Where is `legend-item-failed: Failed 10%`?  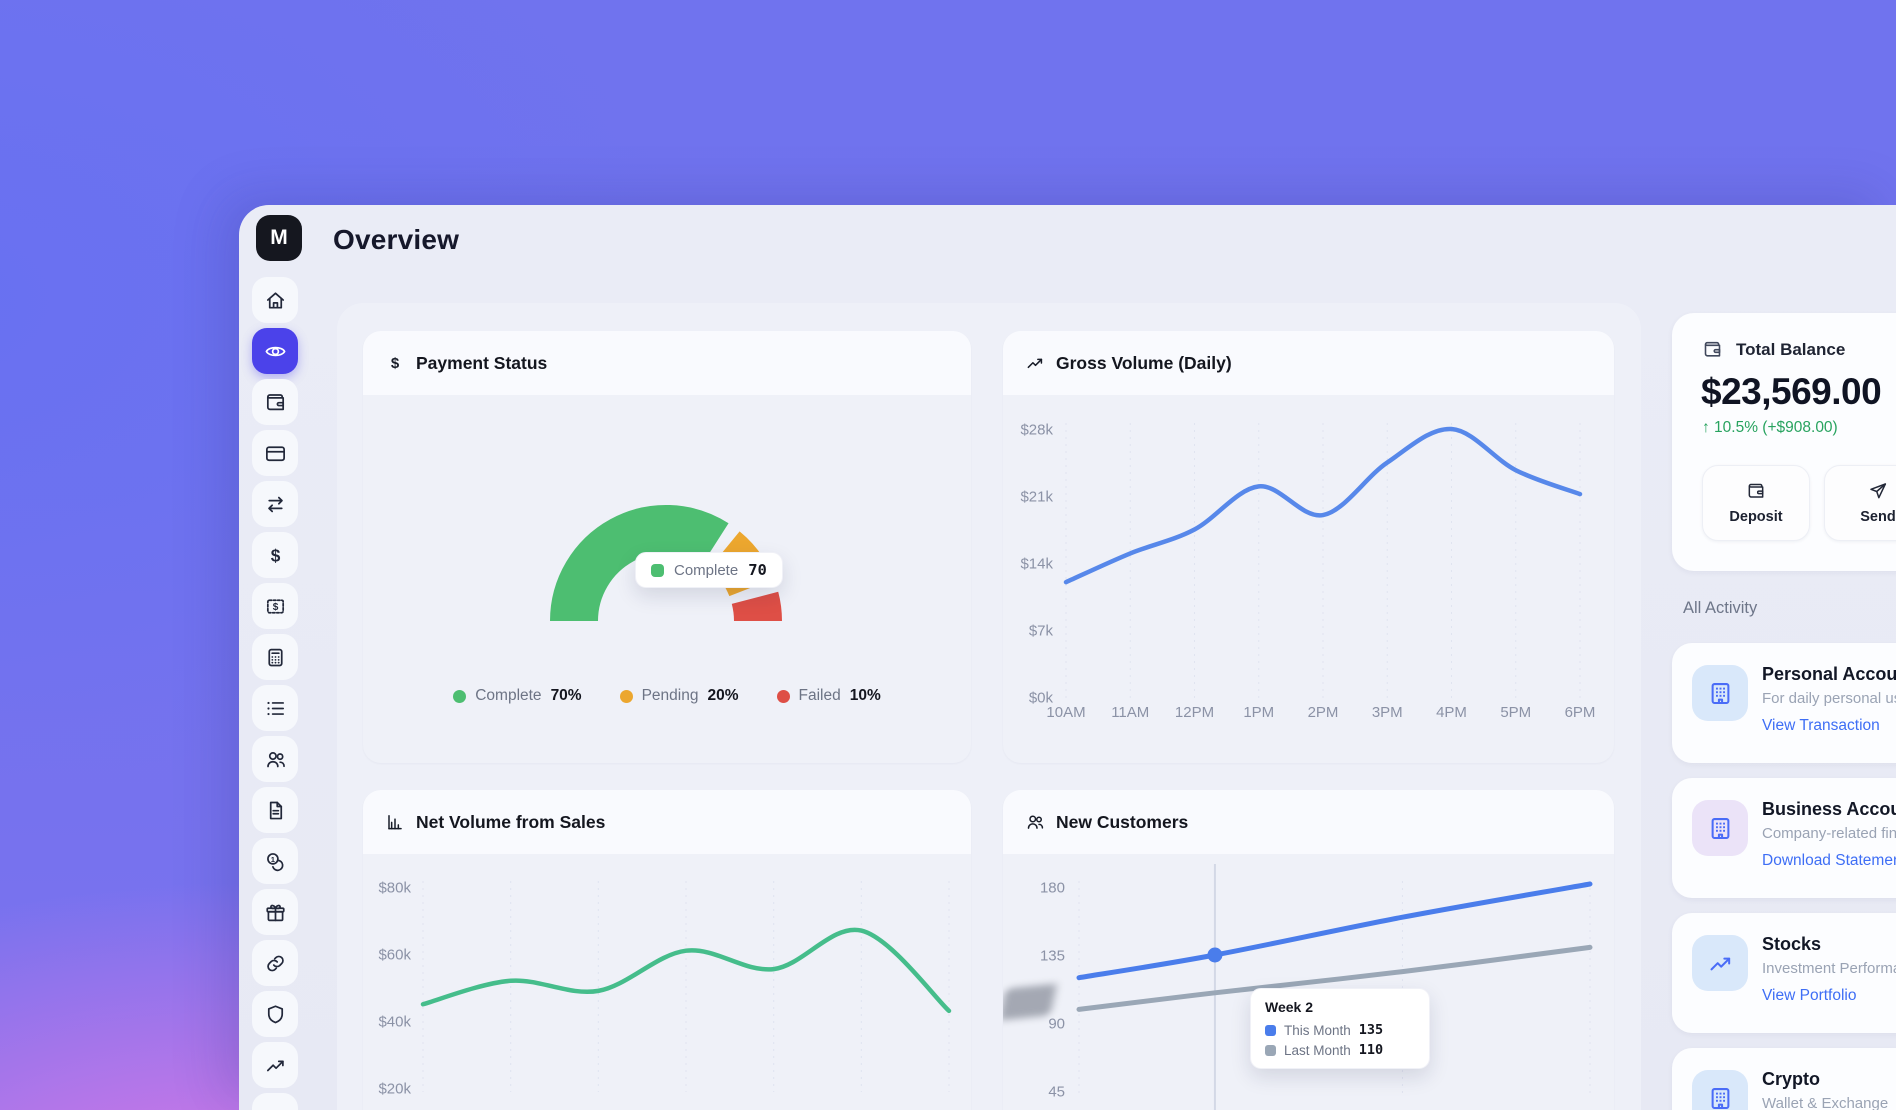
legend-item-failed: Failed 10% is located at coordinates (828, 696).